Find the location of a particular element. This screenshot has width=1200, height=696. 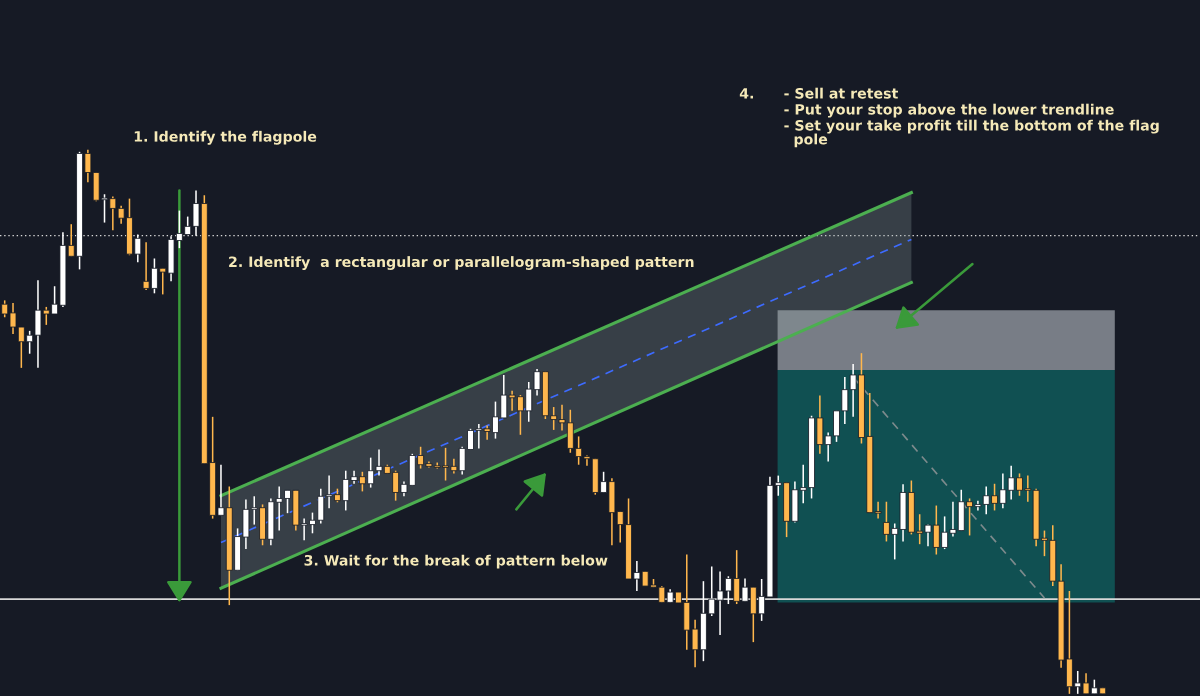

text: - Set your take profit till the bottom of the flag pole is located at coordinates (971, 133).